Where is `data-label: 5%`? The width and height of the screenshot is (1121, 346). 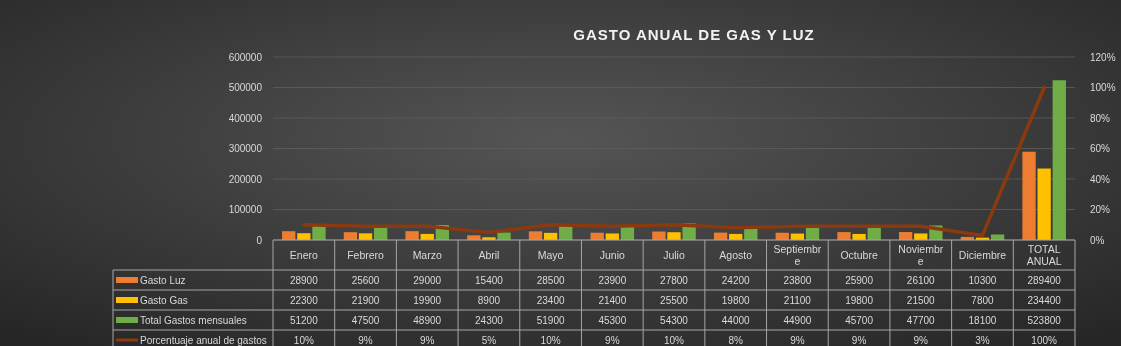
data-label: 5% is located at coordinates (489, 340).